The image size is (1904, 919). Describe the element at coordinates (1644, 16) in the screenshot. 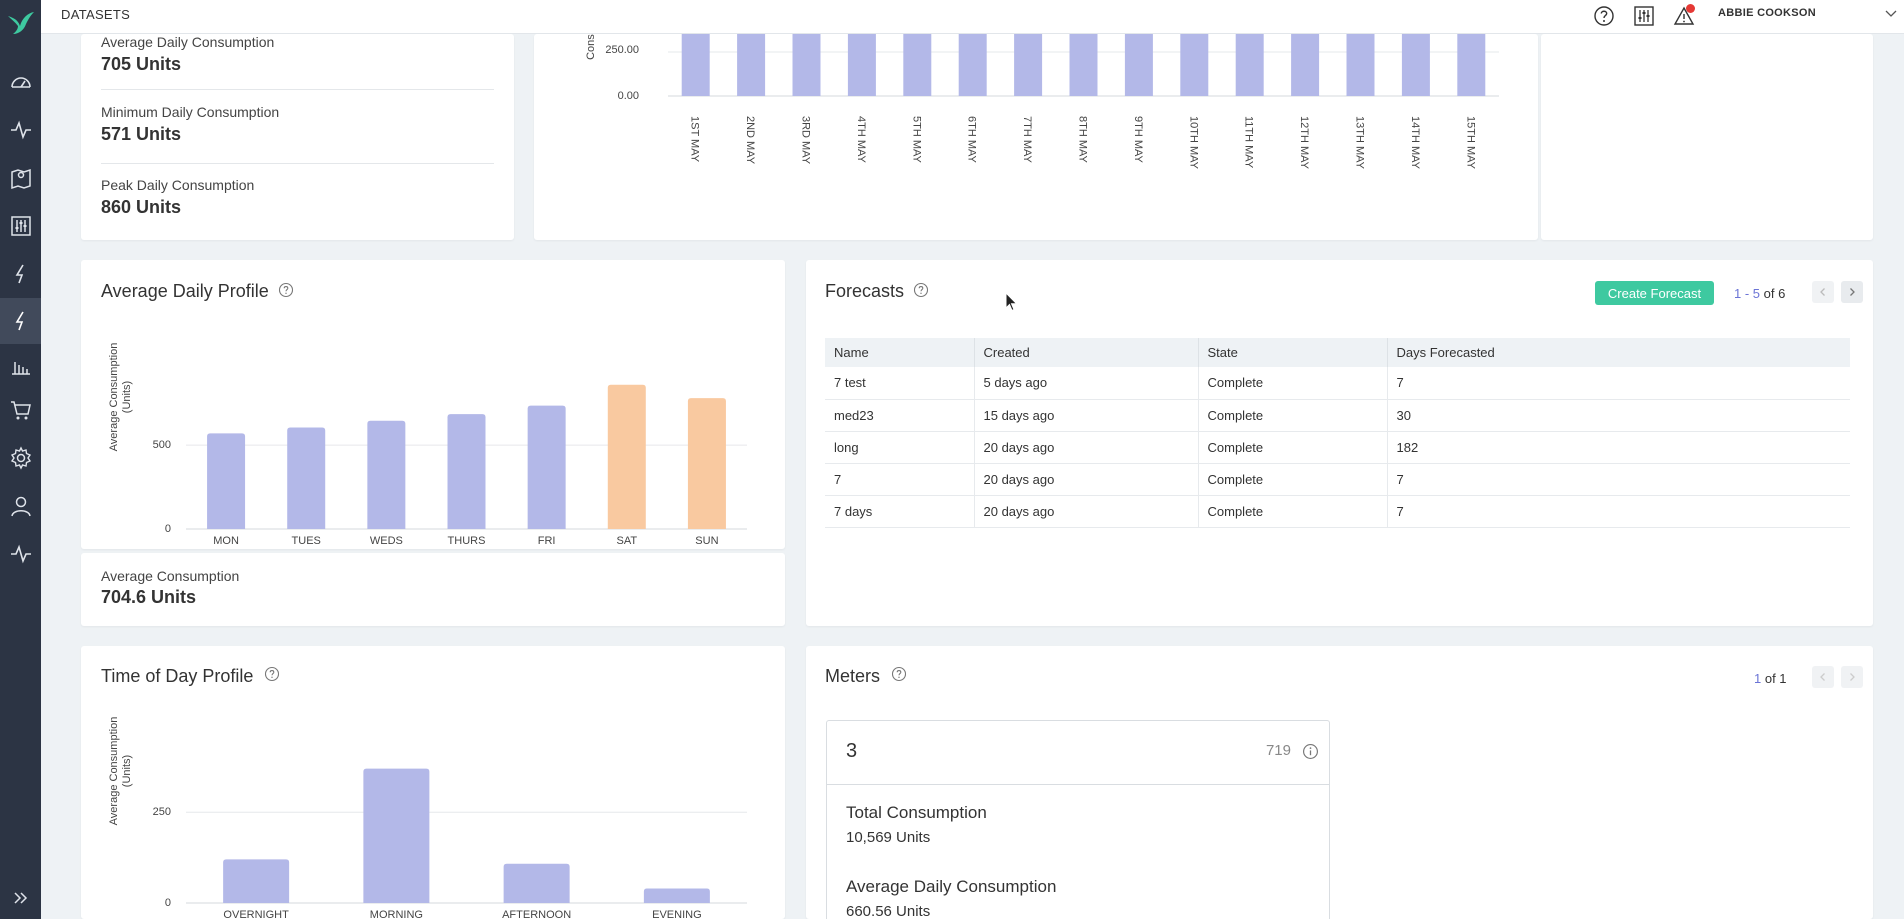

I see `sliders-settings-icon` at that location.